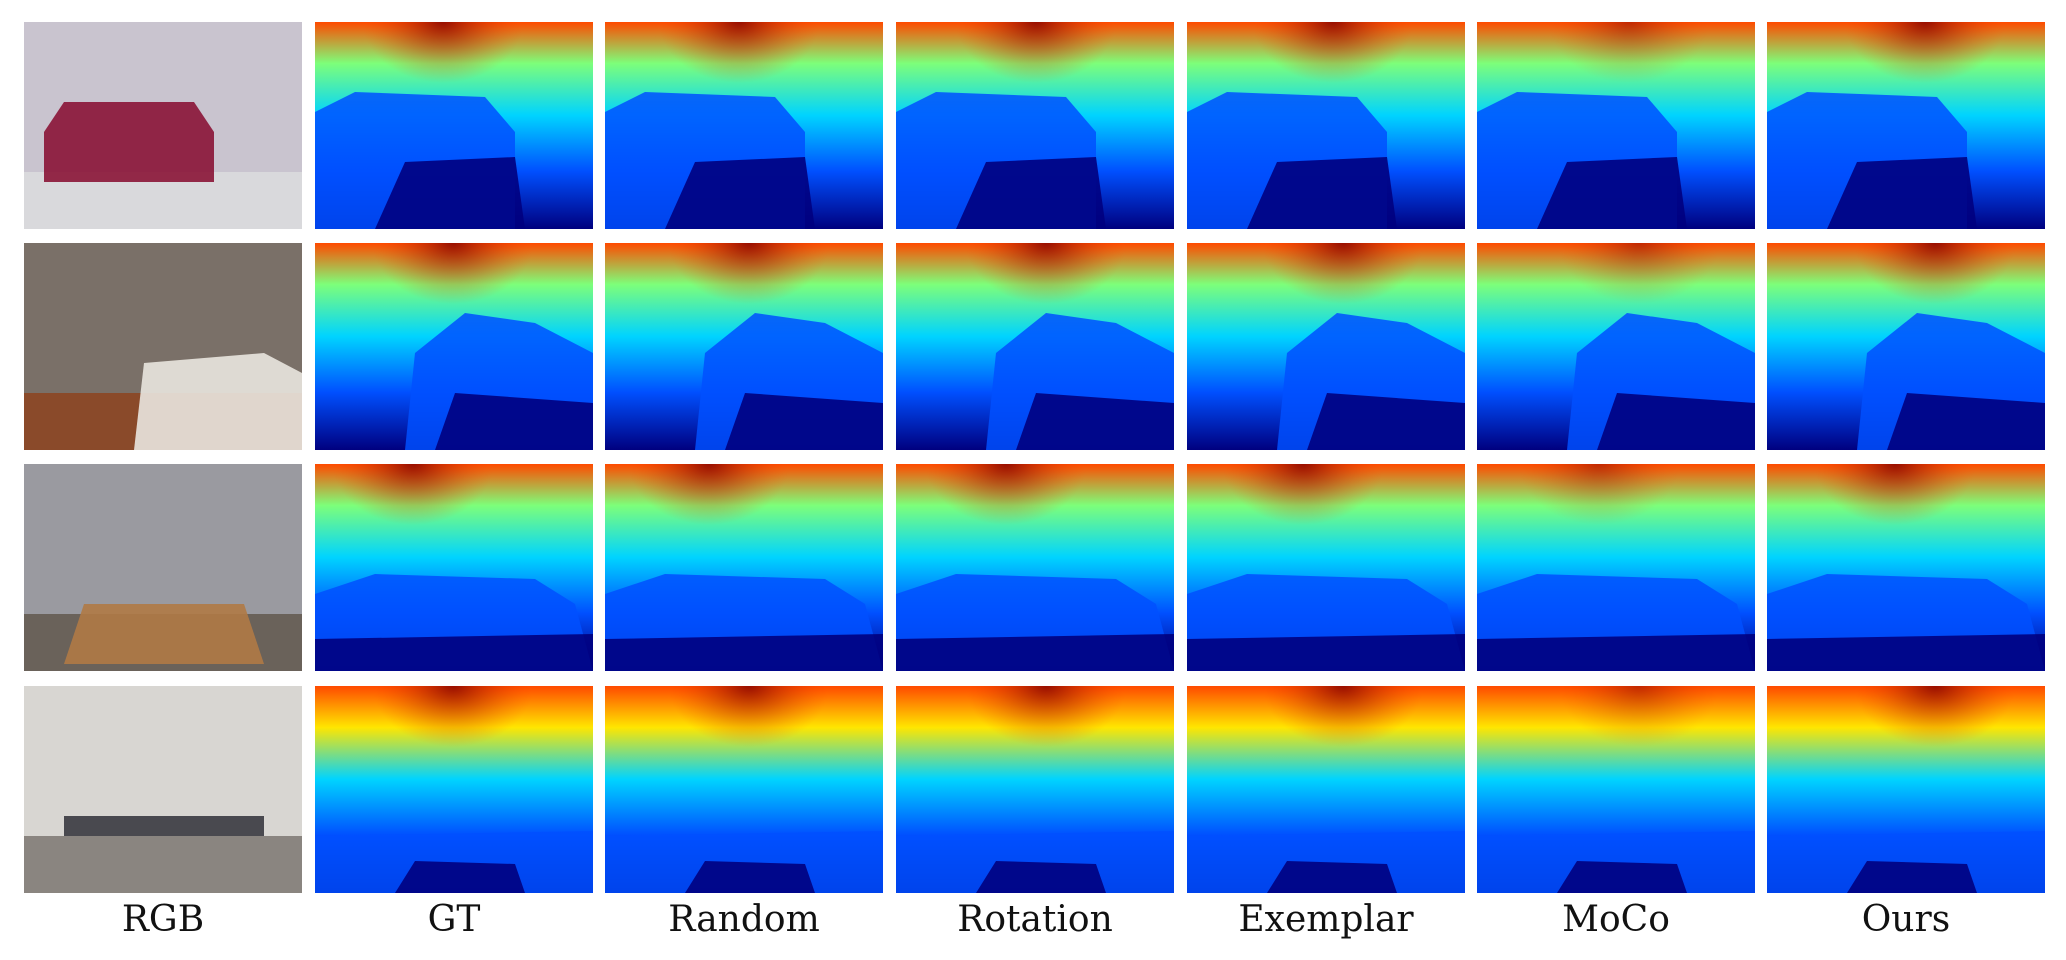  I want to click on depth-map-row2-col6, so click(1616, 346).